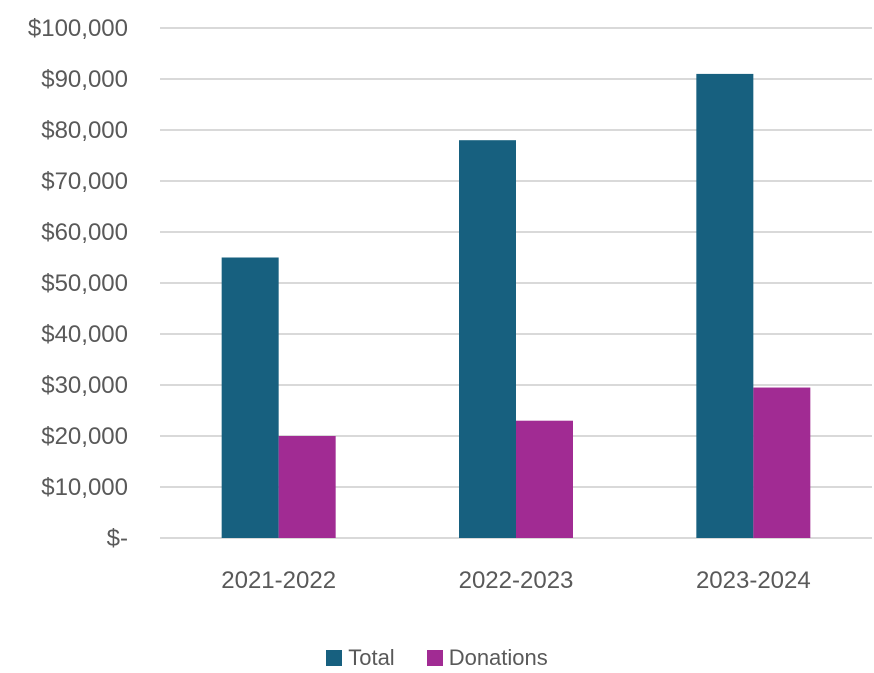  What do you see at coordinates (84, 436) in the screenshot?
I see `y-tick-label: $20,000` at bounding box center [84, 436].